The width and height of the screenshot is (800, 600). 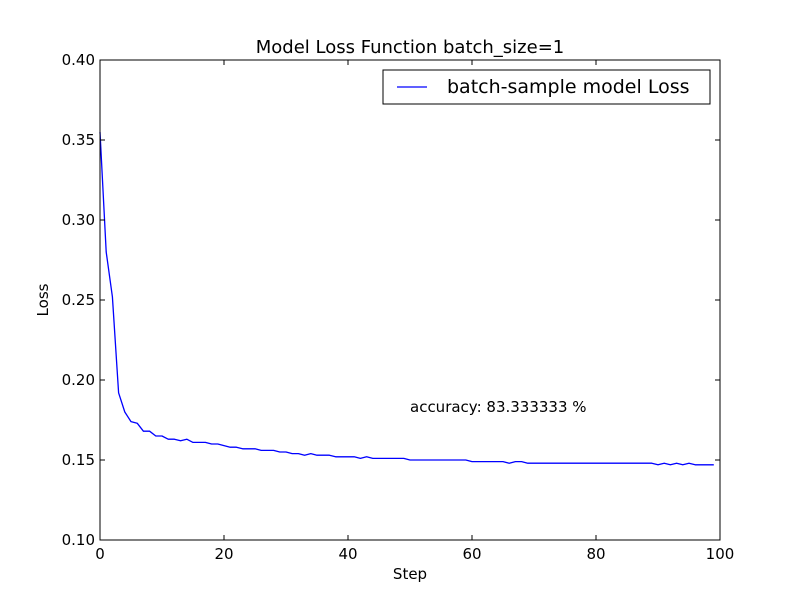 What do you see at coordinates (78, 460) in the screenshot?
I see `y-tick-label-1: 0.15` at bounding box center [78, 460].